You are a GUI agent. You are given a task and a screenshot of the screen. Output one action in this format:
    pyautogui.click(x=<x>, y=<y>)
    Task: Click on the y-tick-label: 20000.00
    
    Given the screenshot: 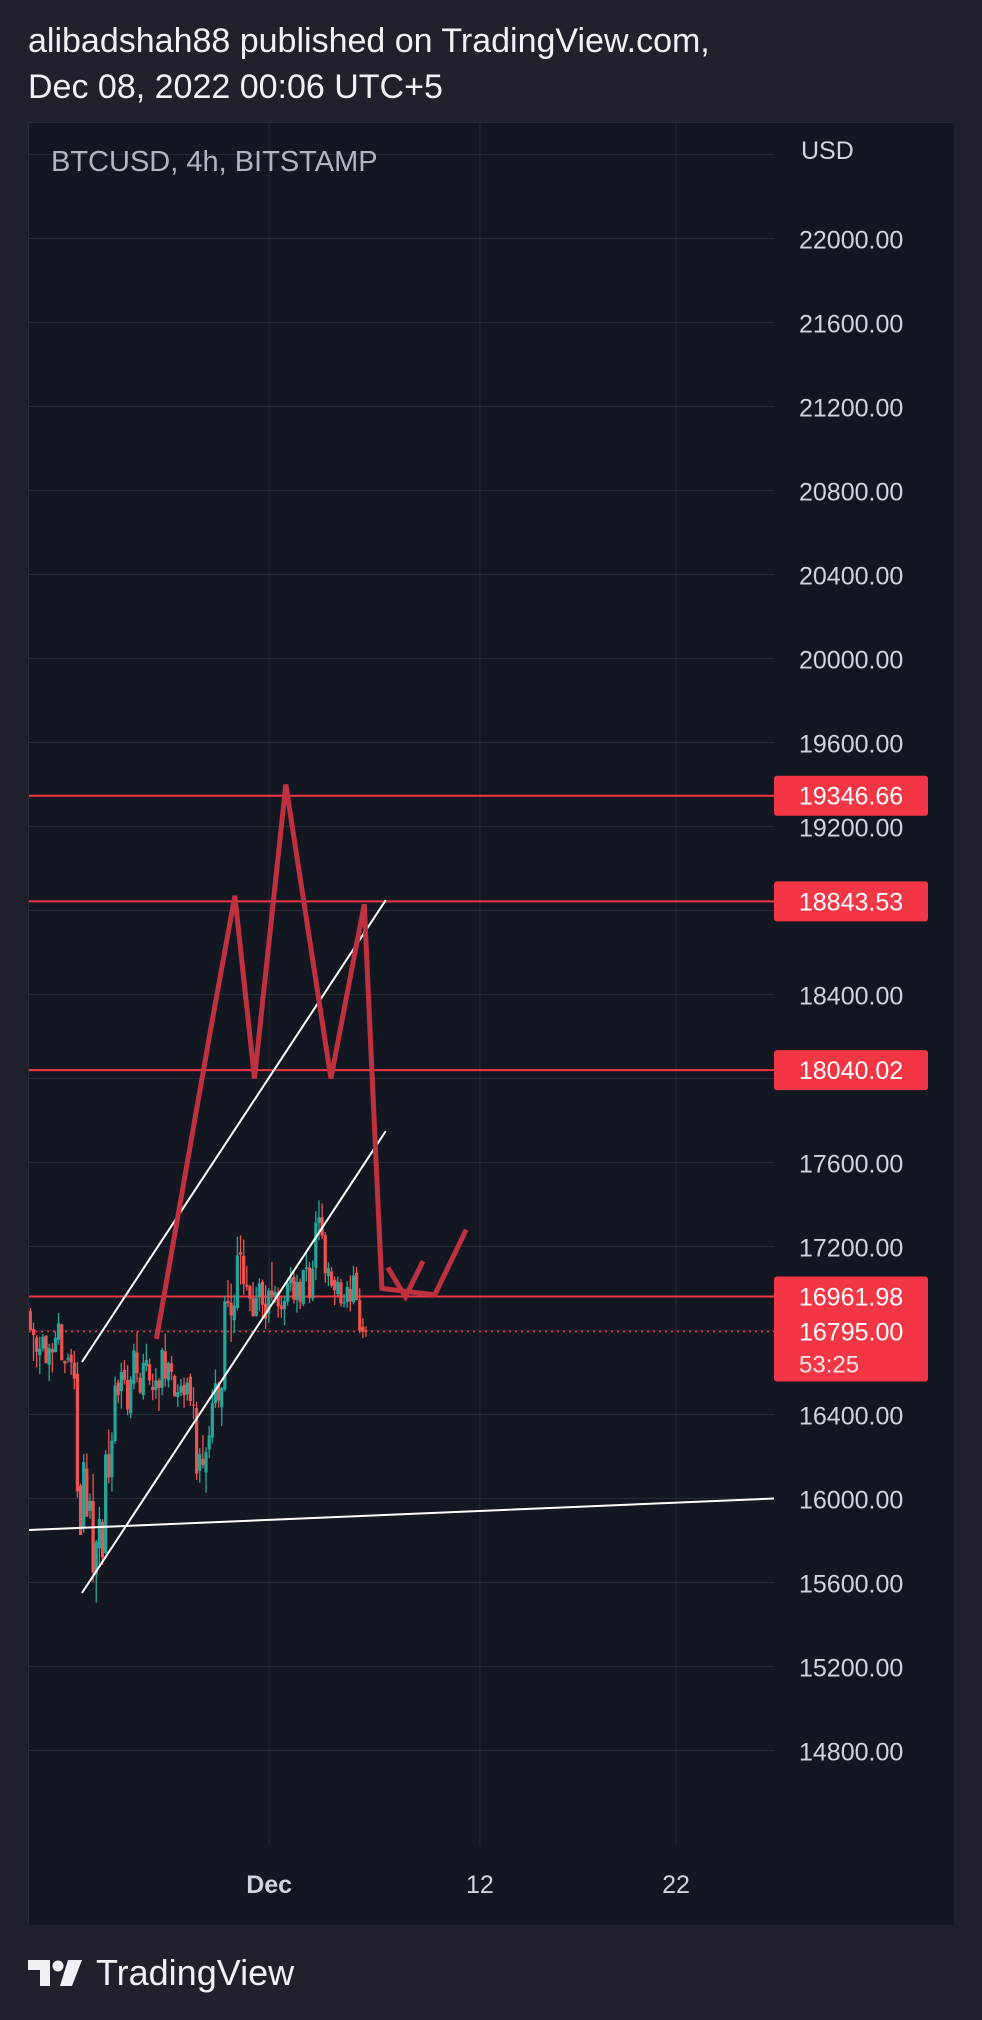 What is the action you would take?
    pyautogui.click(x=851, y=661)
    